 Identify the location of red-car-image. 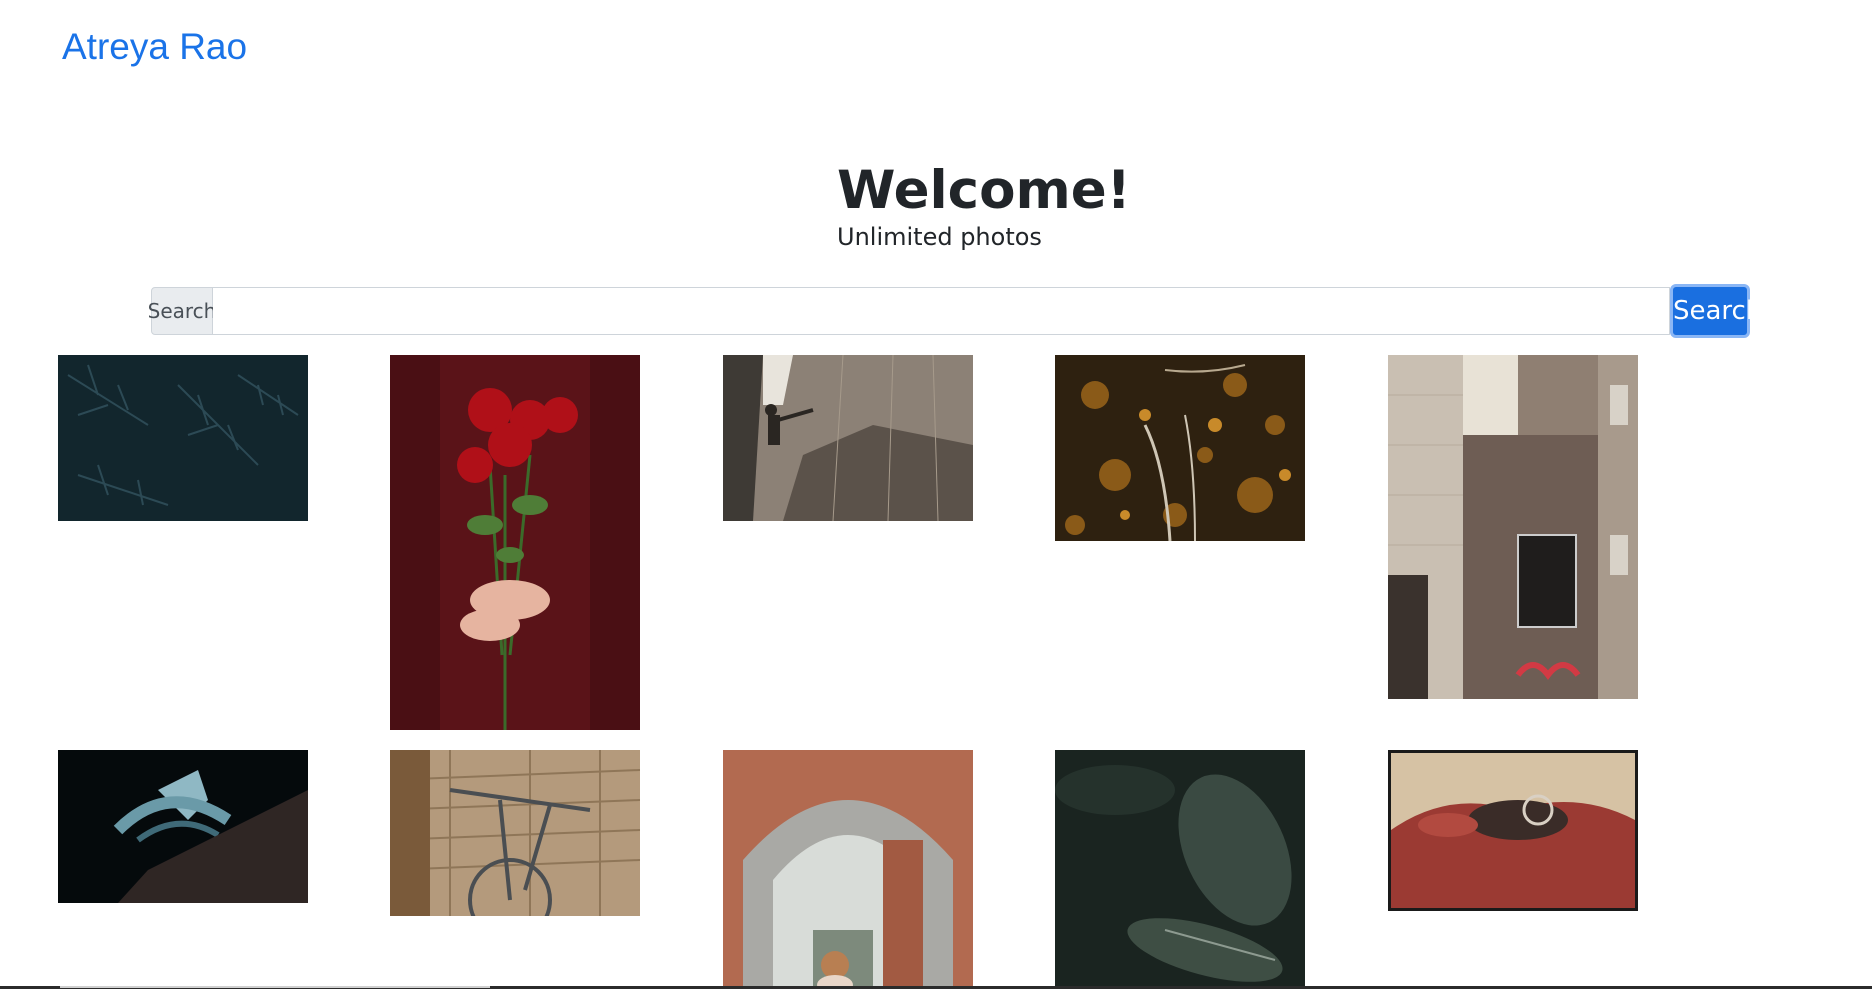
(1513, 830).